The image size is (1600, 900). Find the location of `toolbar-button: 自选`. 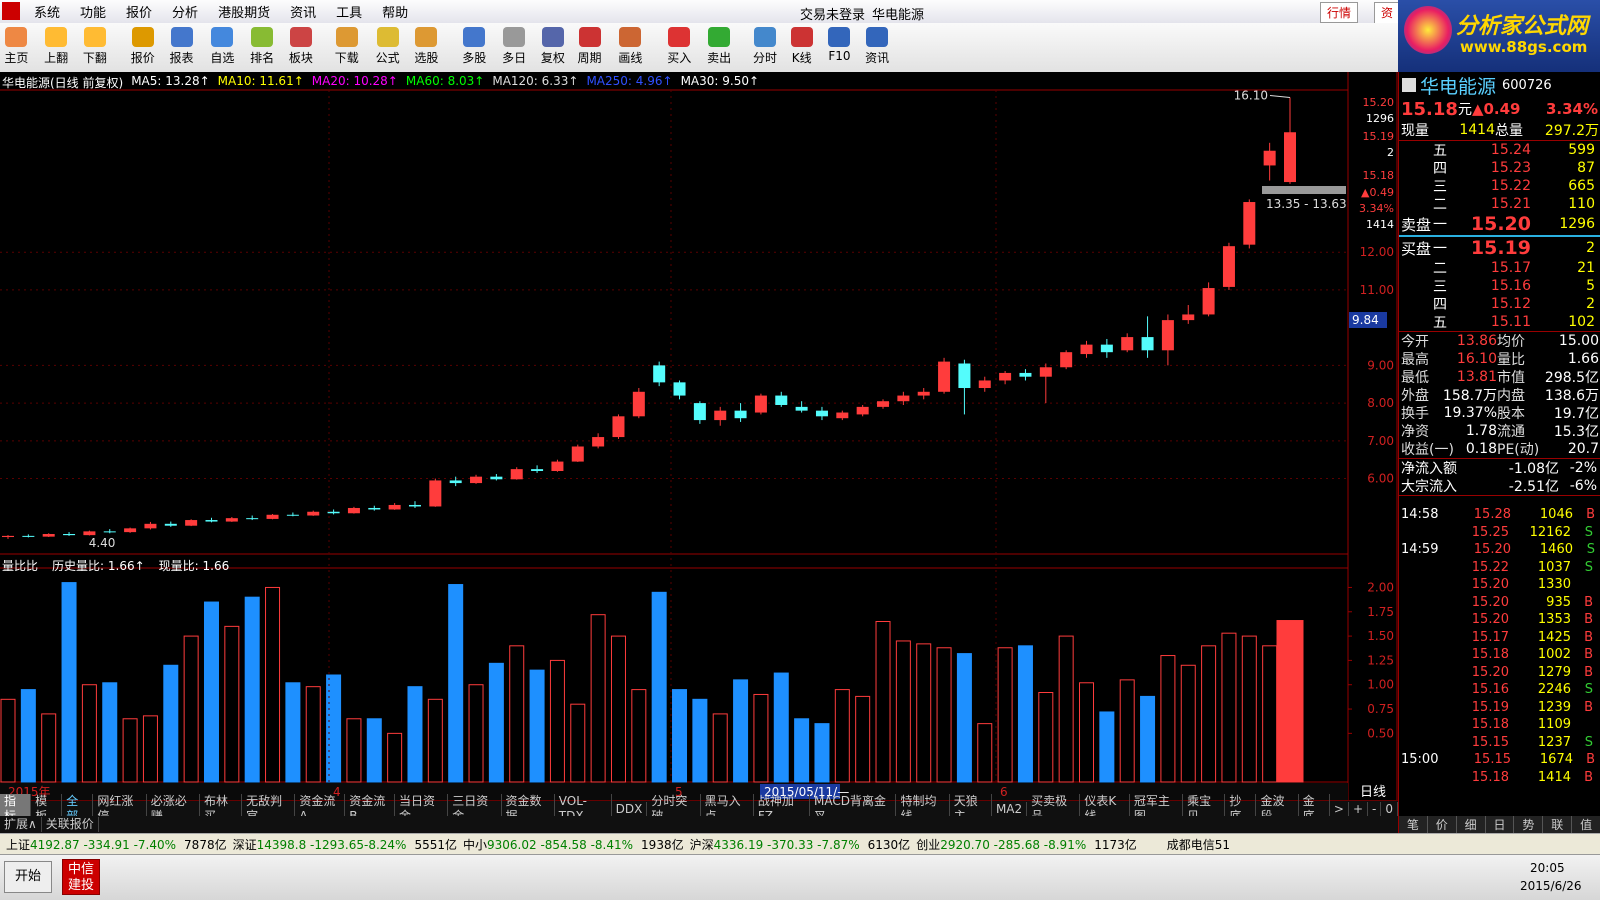

toolbar-button: 自选 is located at coordinates (222, 46).